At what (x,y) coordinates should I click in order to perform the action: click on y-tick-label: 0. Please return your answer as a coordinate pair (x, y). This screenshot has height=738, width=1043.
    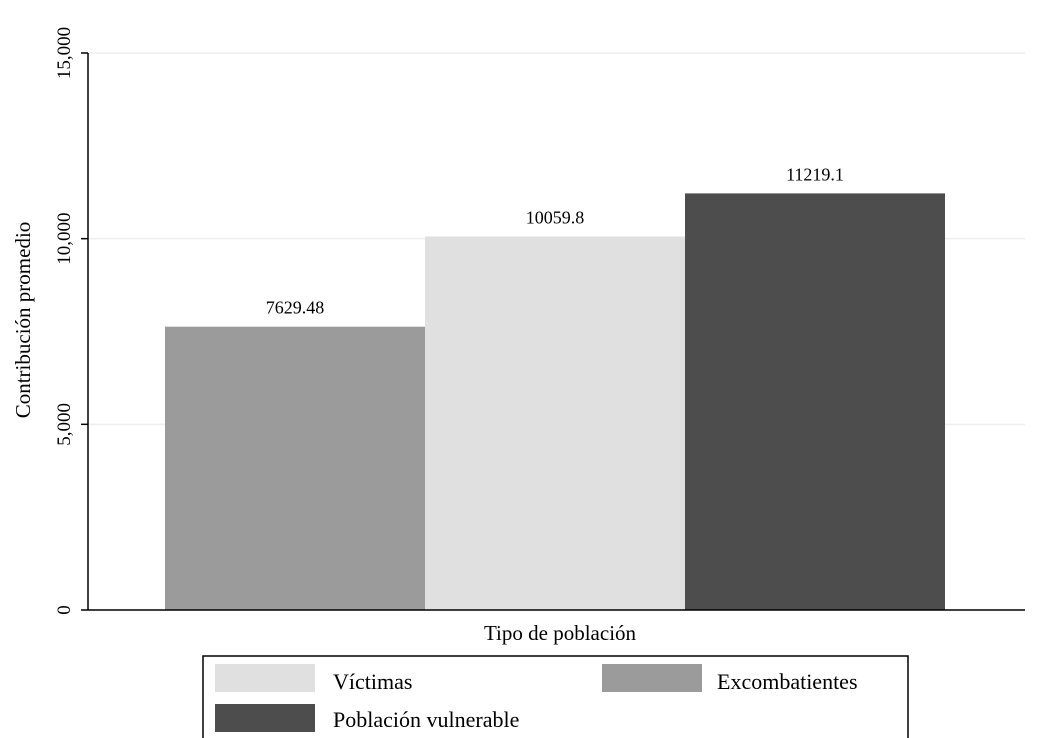
    Looking at the image, I should click on (64, 610).